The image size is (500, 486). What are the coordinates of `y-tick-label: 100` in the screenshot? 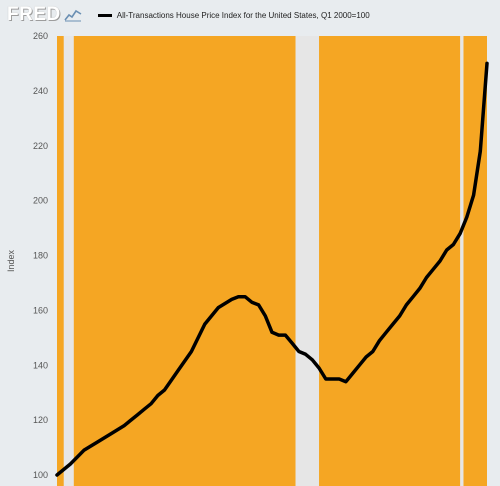 It's located at (40, 475).